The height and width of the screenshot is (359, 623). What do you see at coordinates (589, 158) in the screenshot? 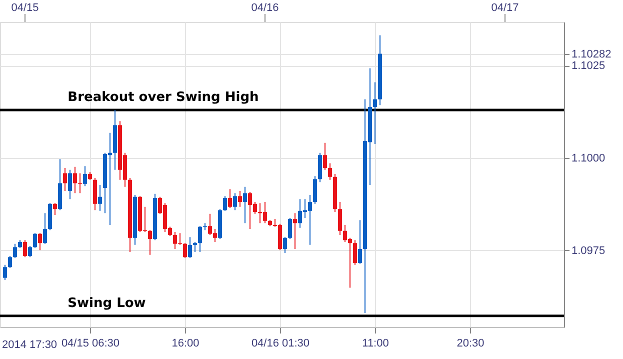
I see `y-tick-label: 1.1000` at bounding box center [589, 158].